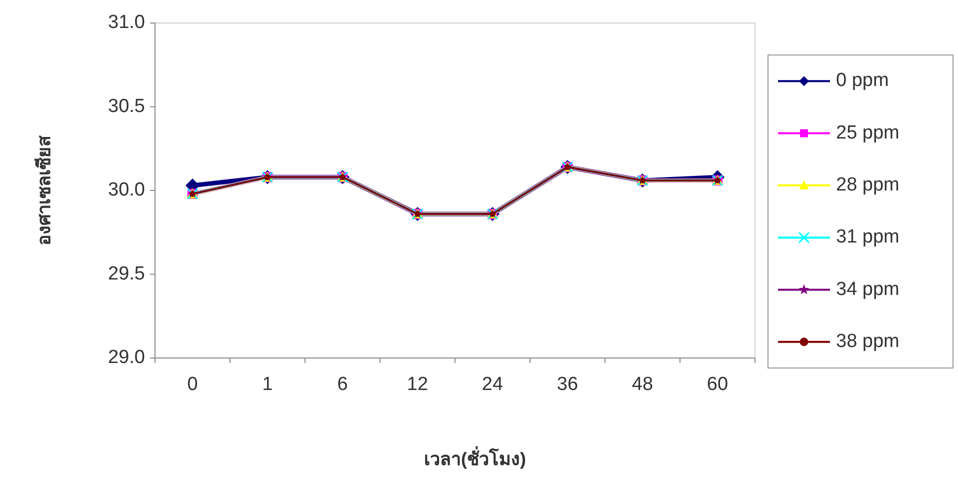 This screenshot has height=493, width=958. Describe the element at coordinates (475, 457) in the screenshot. I see `x-axis-title: เวลา(ชั่วโมง)` at that location.